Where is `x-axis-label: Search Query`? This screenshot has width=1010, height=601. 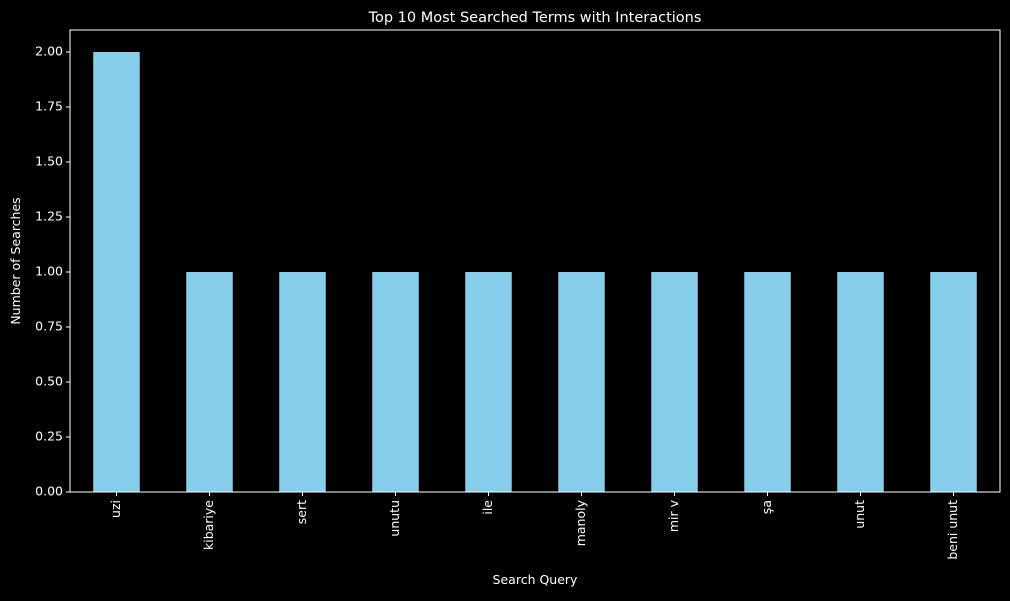
x-axis-label: Search Query is located at coordinates (536, 579).